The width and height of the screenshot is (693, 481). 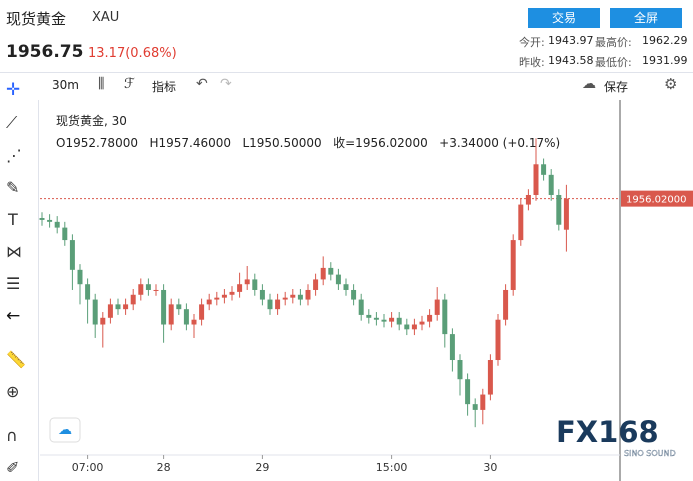 I want to click on ruler-tool: 📏, so click(x=16, y=359).